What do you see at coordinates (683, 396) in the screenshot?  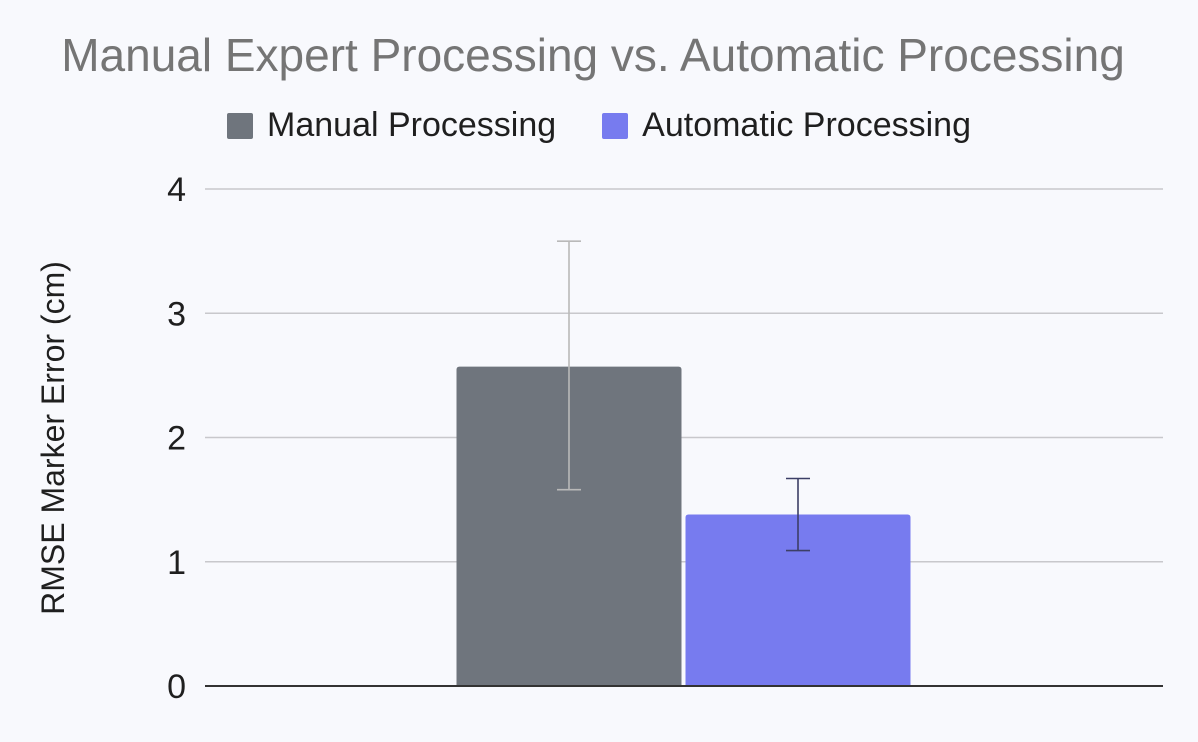 I see `error-layer` at bounding box center [683, 396].